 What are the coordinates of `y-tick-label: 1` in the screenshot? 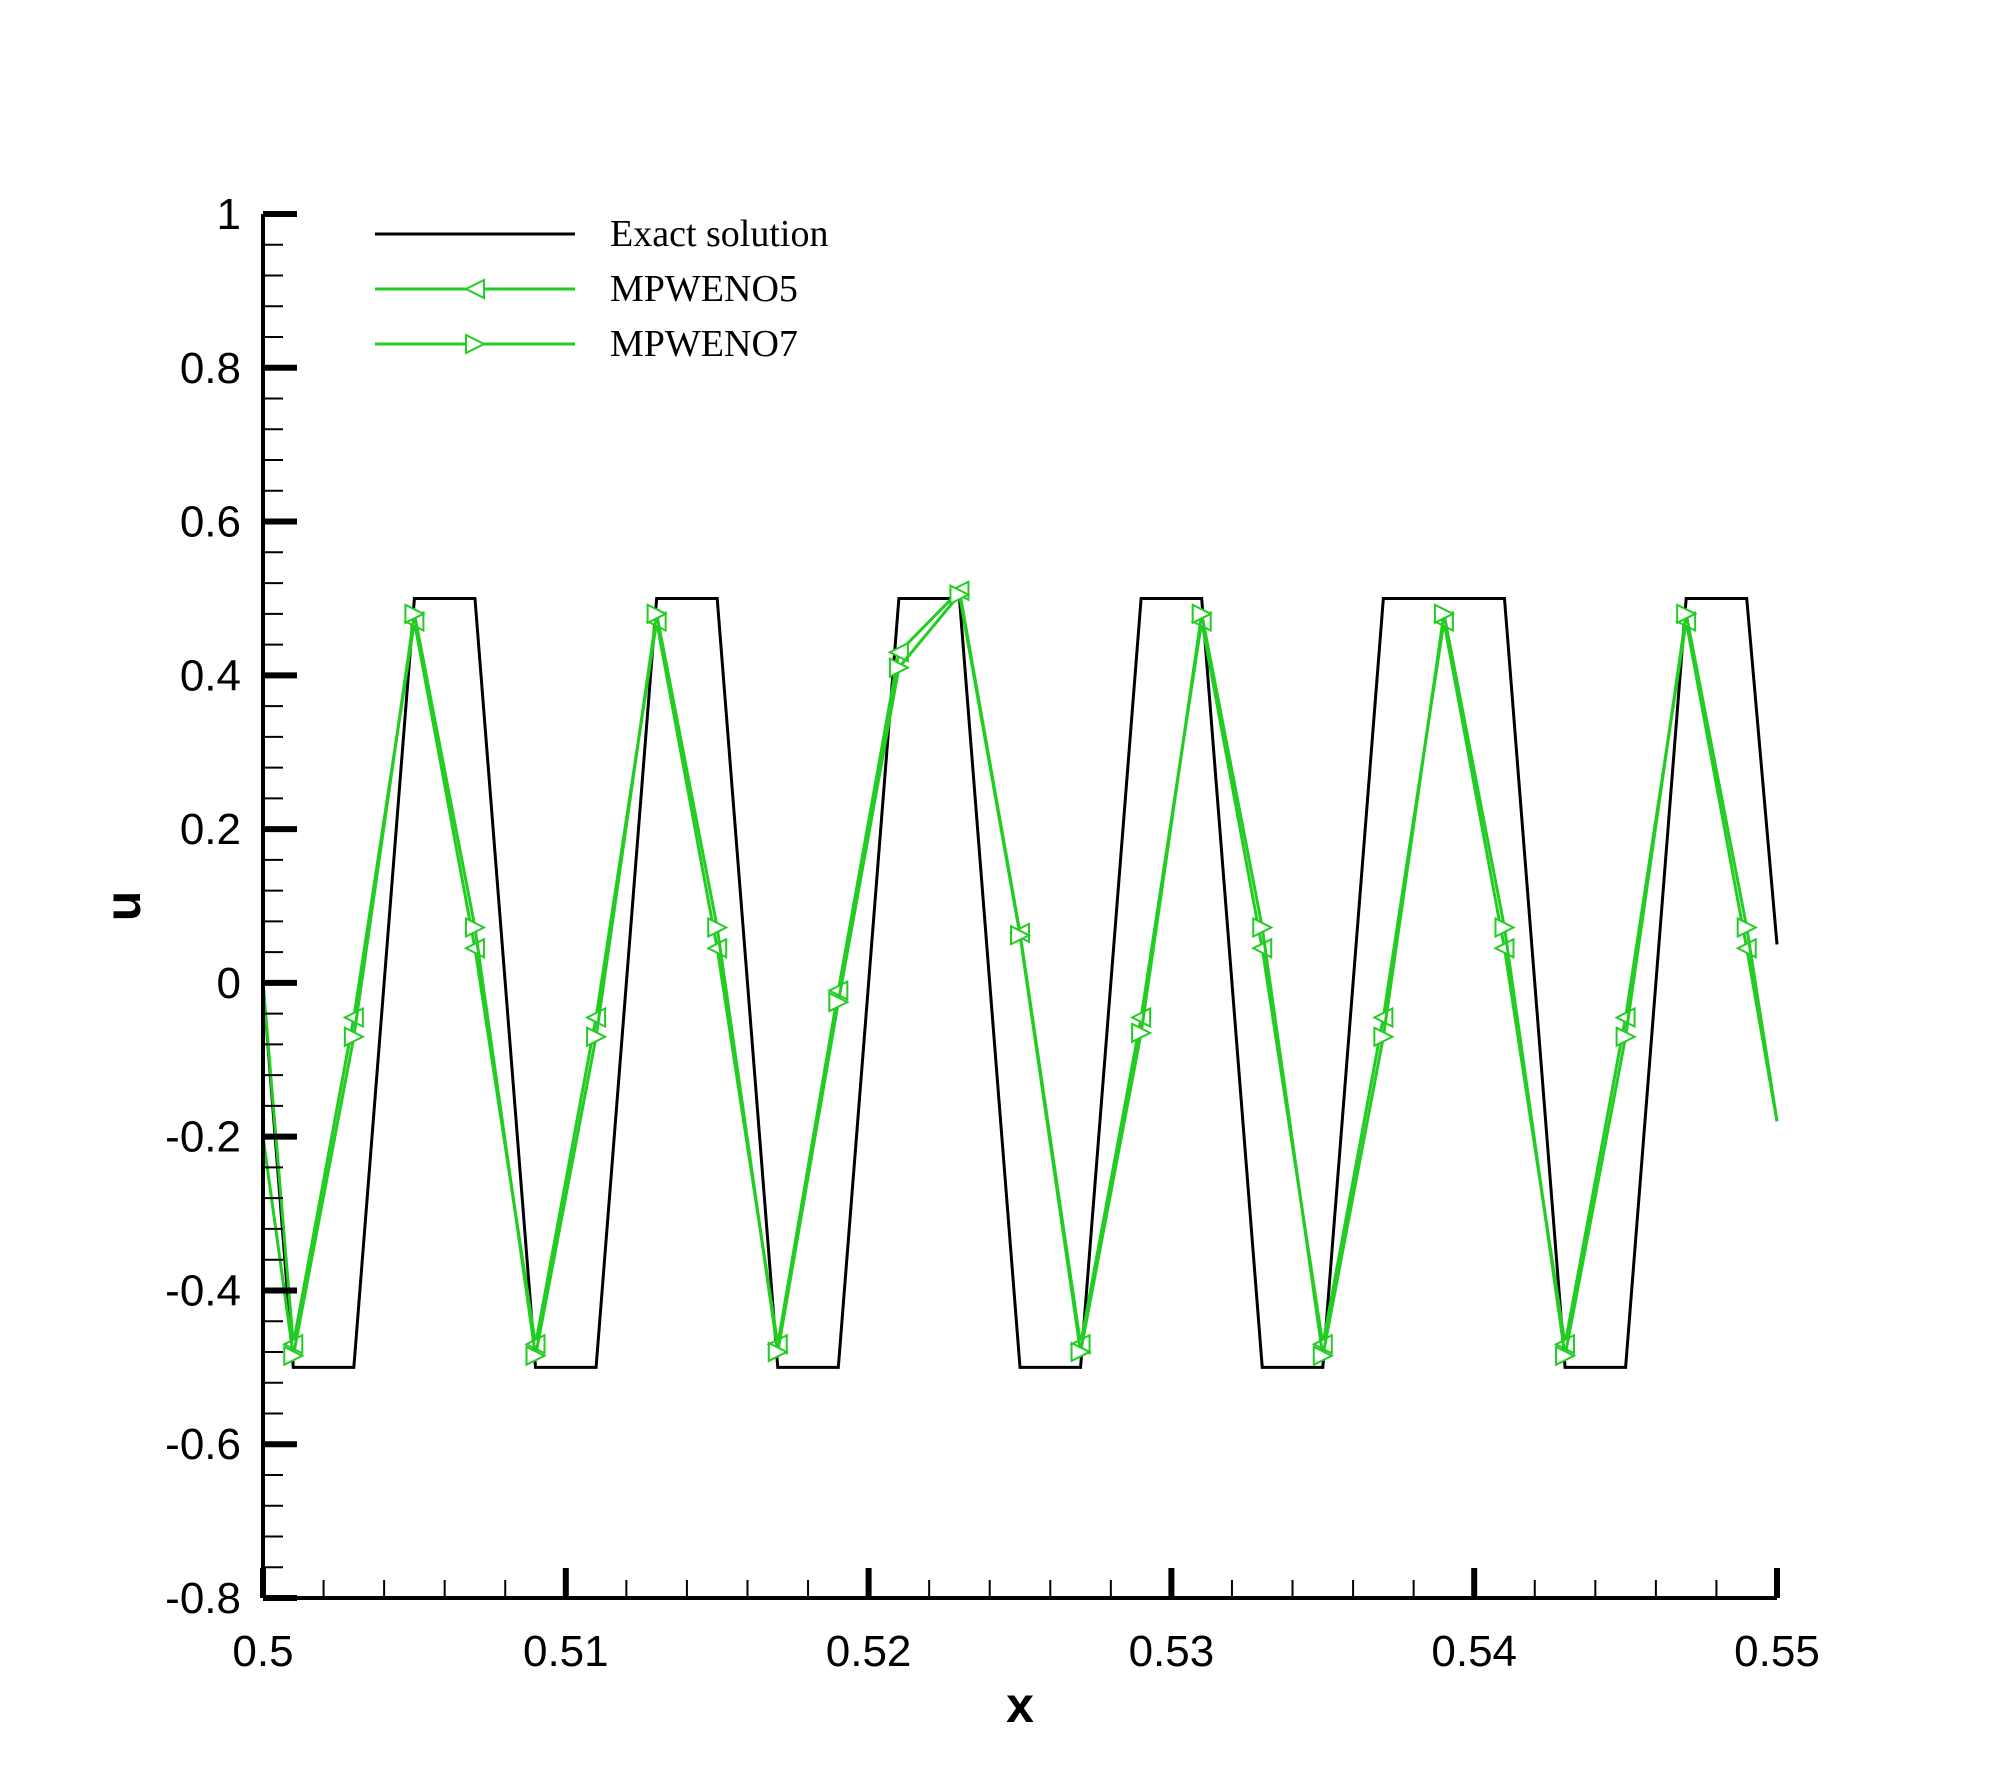 It's located at (229, 214).